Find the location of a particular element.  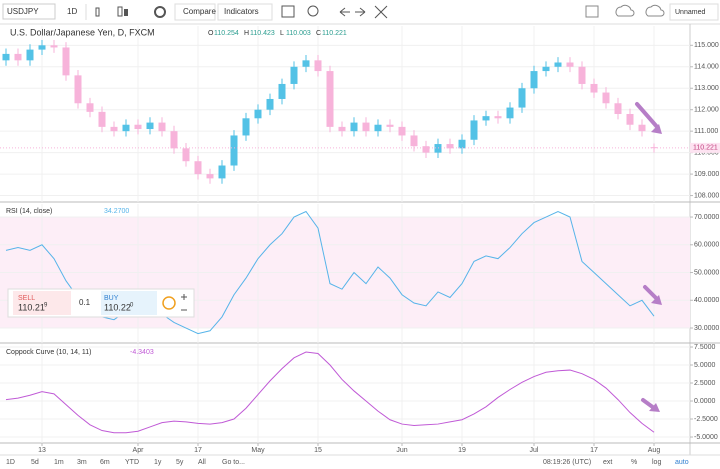

sell-button is located at coordinates (42, 303).